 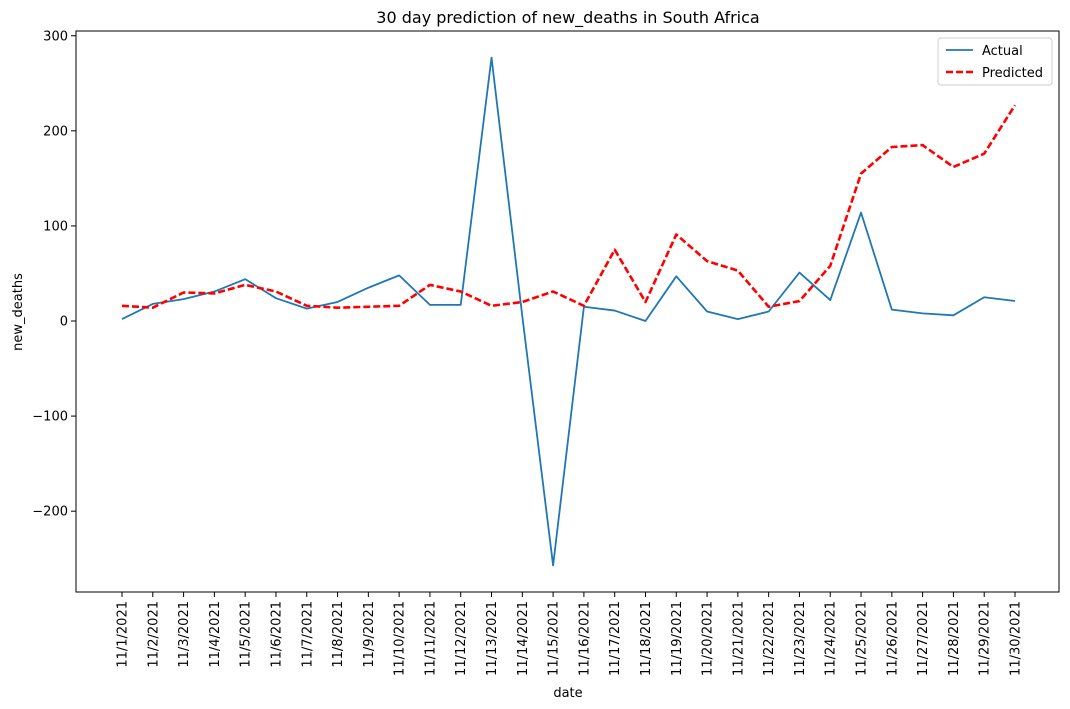 I want to click on y-tick-label: 0, so click(x=64, y=322).